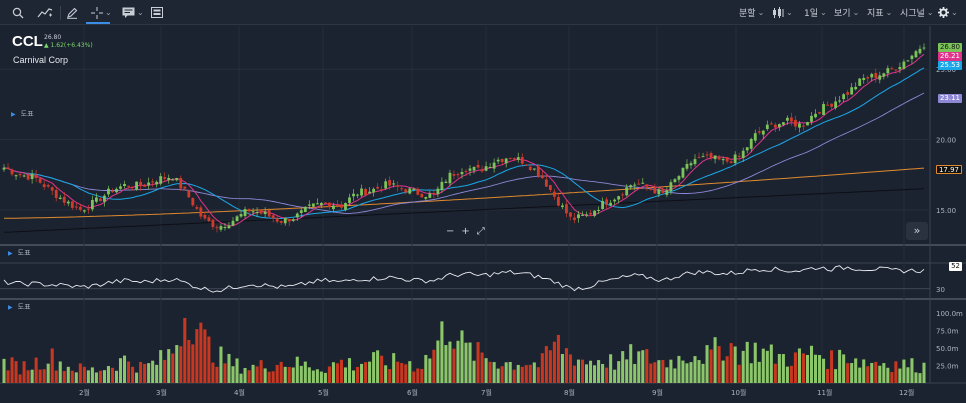 The image size is (966, 403). I want to click on zoom-in-button: +, so click(465, 231).